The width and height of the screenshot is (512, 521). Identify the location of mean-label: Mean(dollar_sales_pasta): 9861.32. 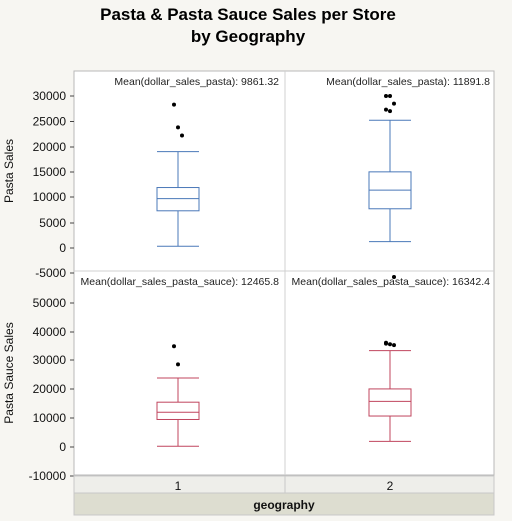
(196, 82).